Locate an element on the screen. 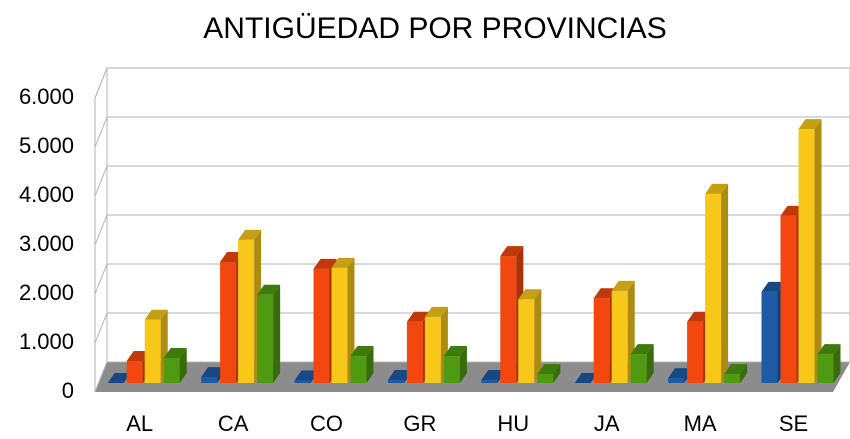 This screenshot has height=439, width=850. y-tick-label: 3.000 is located at coordinates (46, 243).